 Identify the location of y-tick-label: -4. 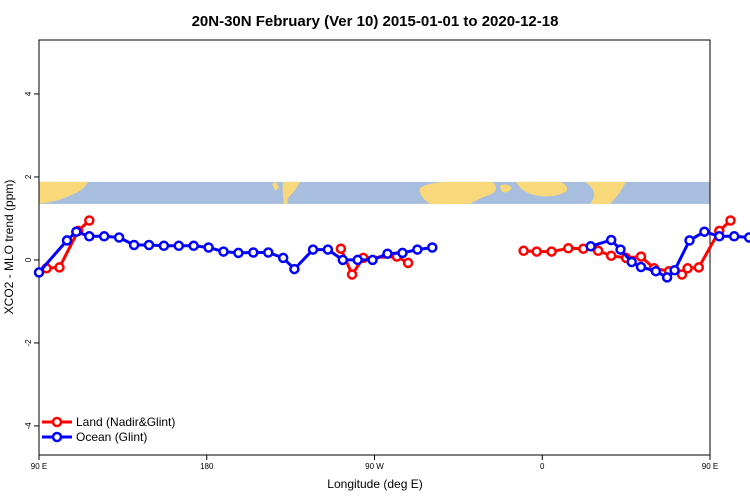
(28, 426).